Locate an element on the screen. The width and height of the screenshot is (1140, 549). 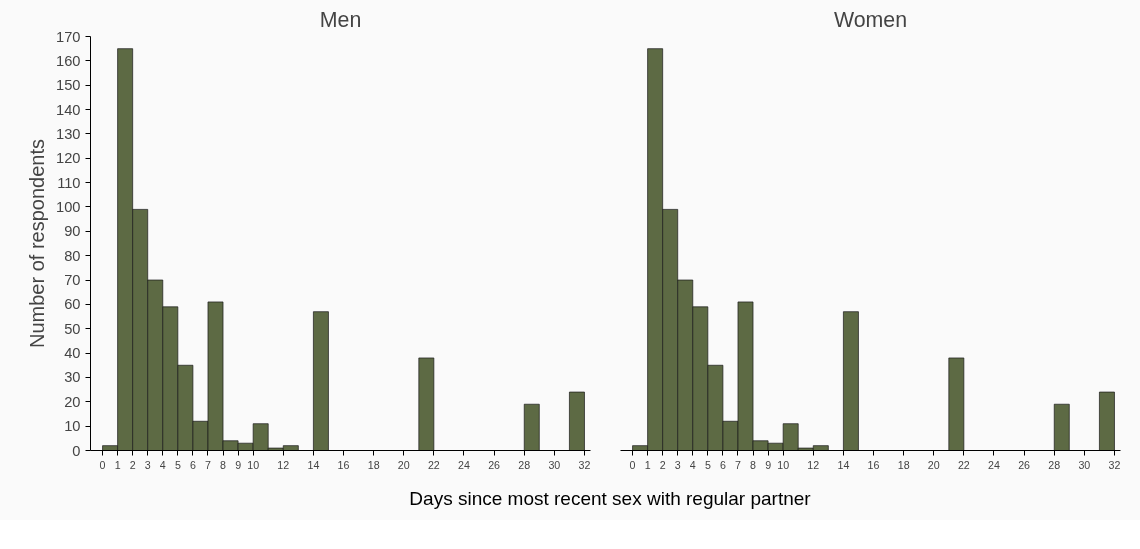
y-tick-label: 20 is located at coordinates (72, 401).